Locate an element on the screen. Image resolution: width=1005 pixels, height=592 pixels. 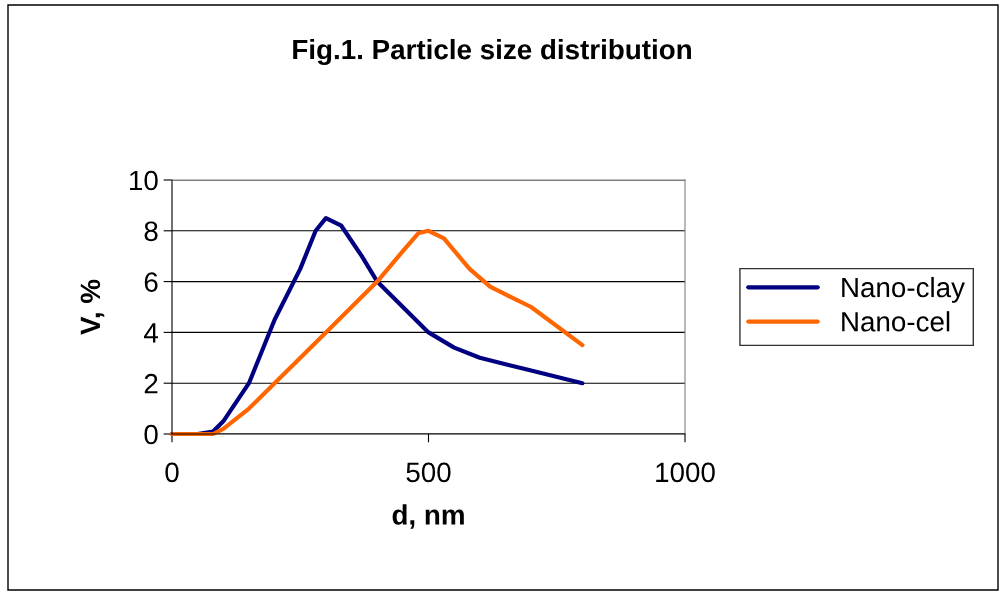
x-tick-label: 0 is located at coordinates (172, 472).